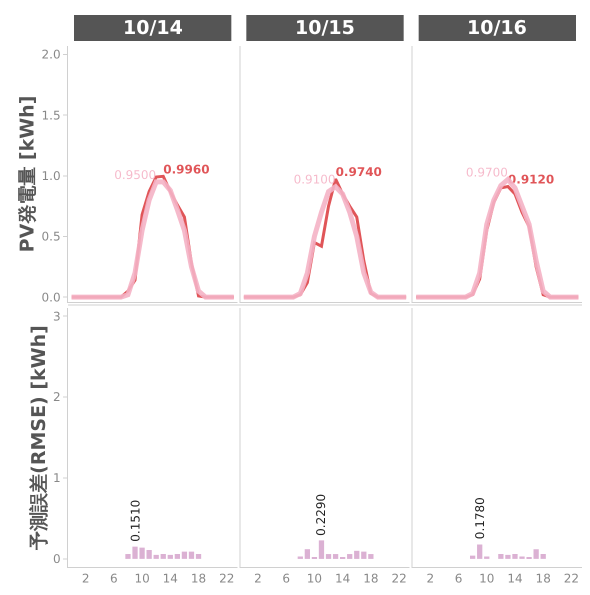  What do you see at coordinates (135, 521) in the screenshot?
I see `data-label: 0.1510` at bounding box center [135, 521].